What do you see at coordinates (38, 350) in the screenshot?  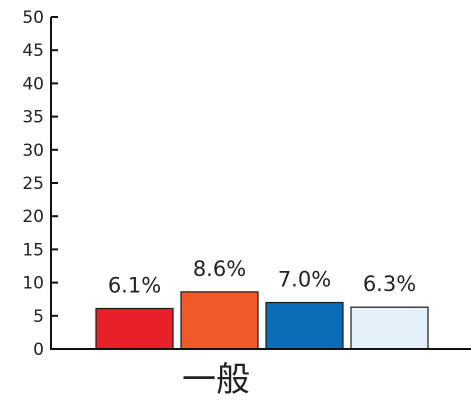 I see `y-tick-label: 0` at bounding box center [38, 350].